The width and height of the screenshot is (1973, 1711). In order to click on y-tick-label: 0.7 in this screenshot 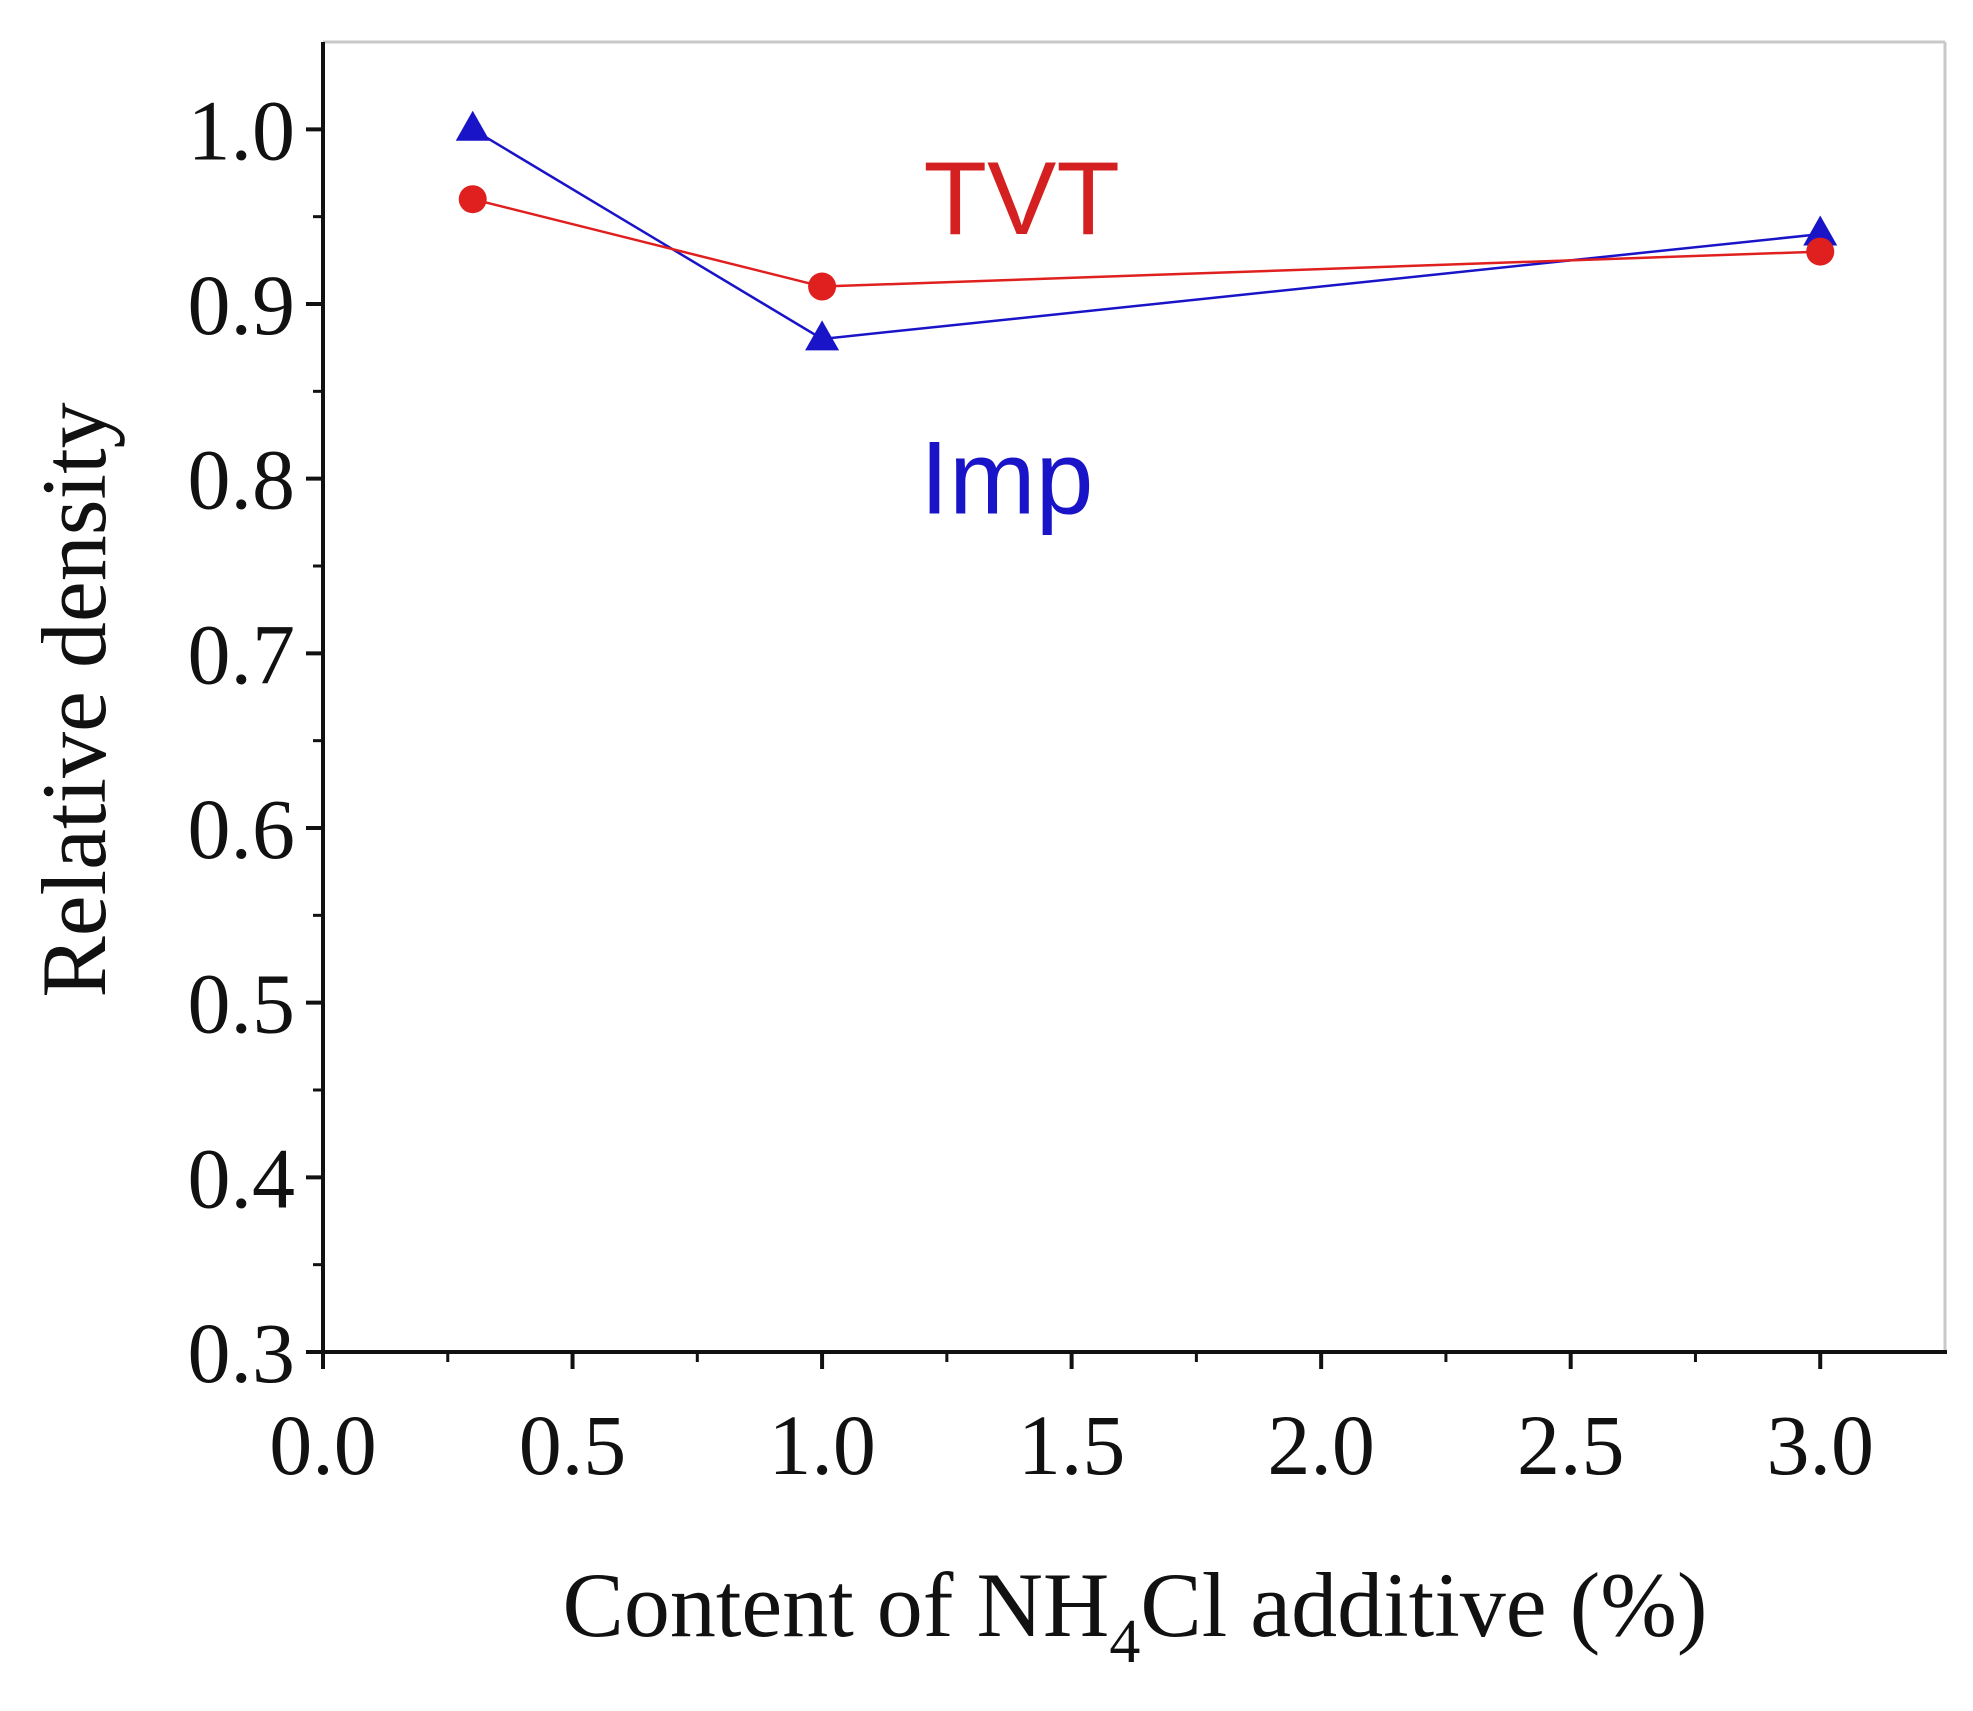, I will do `click(242, 654)`.